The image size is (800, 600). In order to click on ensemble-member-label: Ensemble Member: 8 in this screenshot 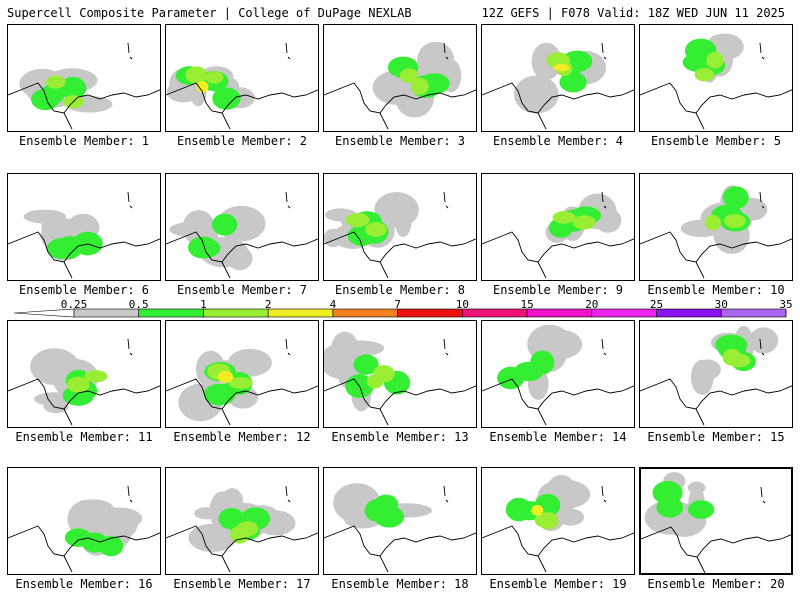, I will do `click(400, 290)`.